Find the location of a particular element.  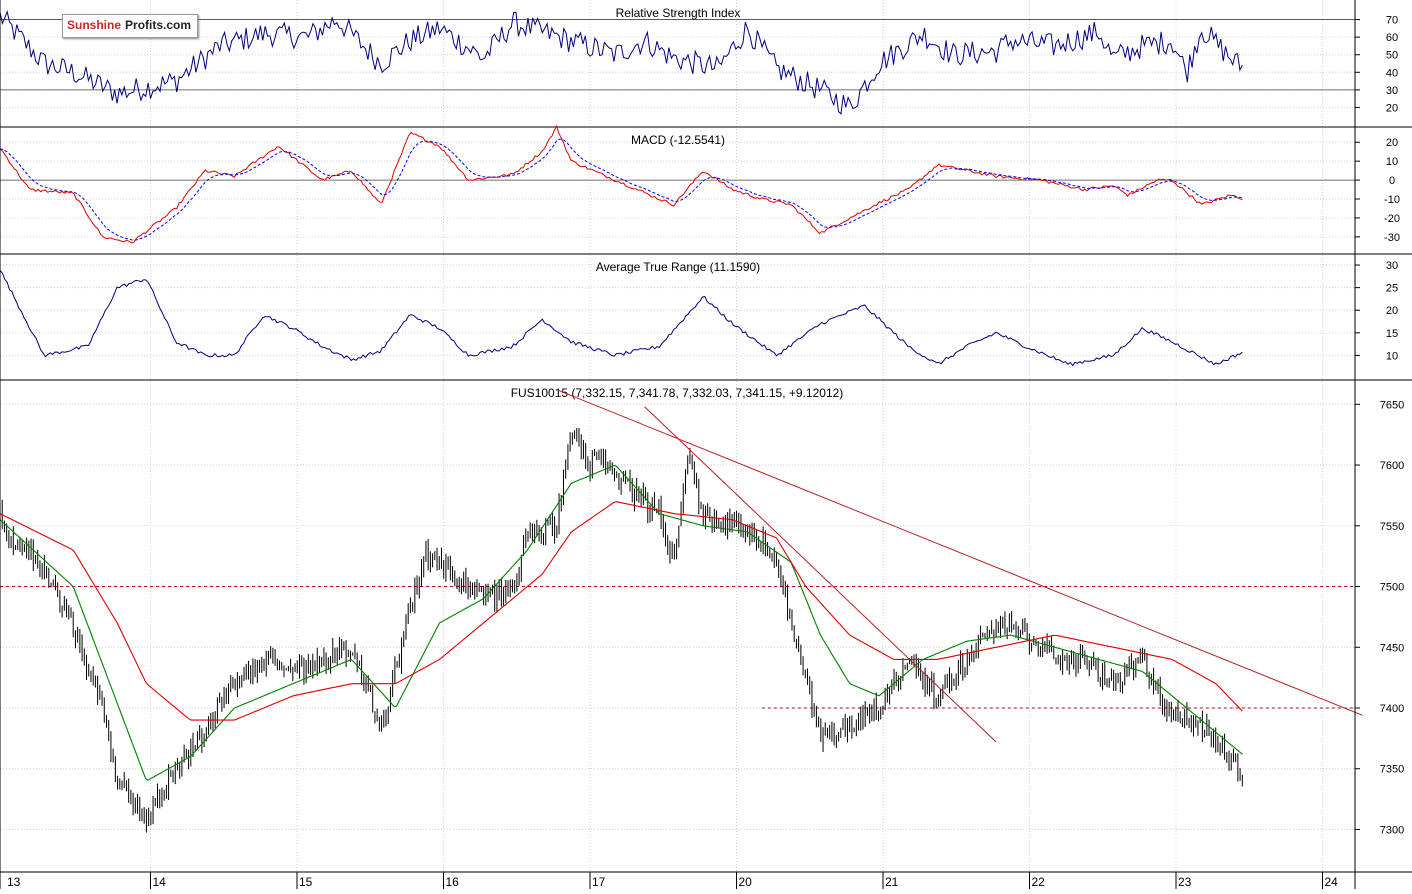

logo-part-2: Profits.com is located at coordinates (160, 26).